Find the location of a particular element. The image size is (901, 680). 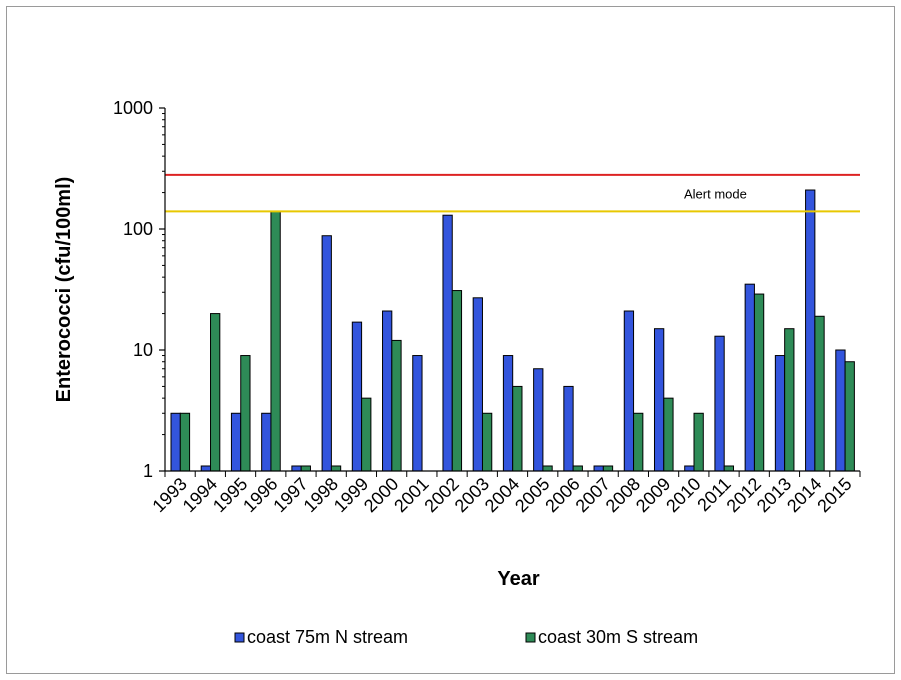

bar-n-stream-1996 is located at coordinates (266, 442).